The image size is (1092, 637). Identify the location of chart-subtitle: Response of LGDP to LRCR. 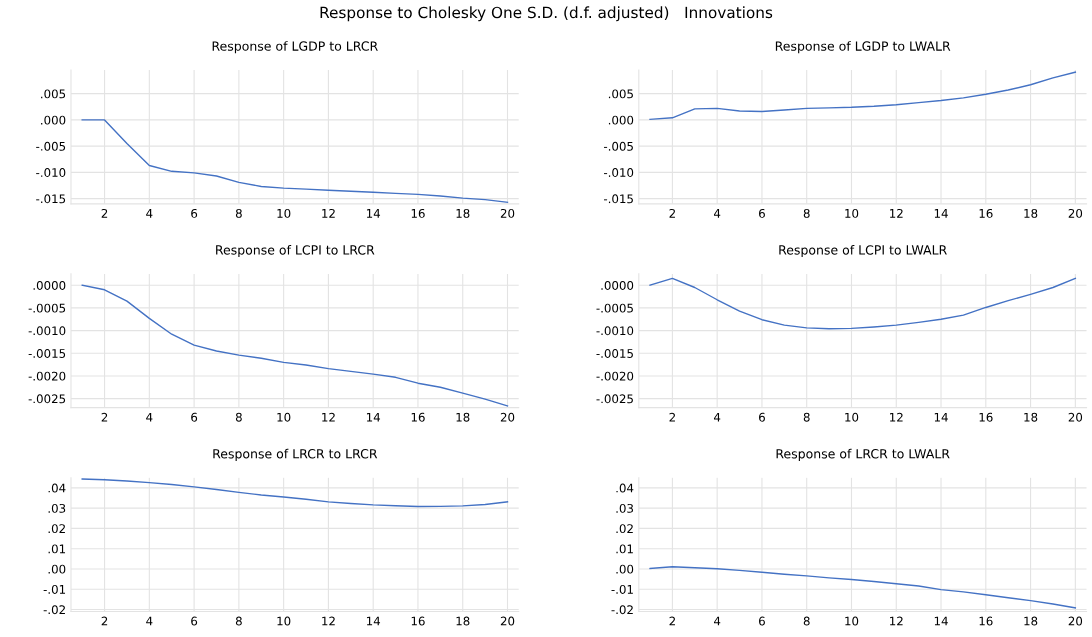
(295, 47).